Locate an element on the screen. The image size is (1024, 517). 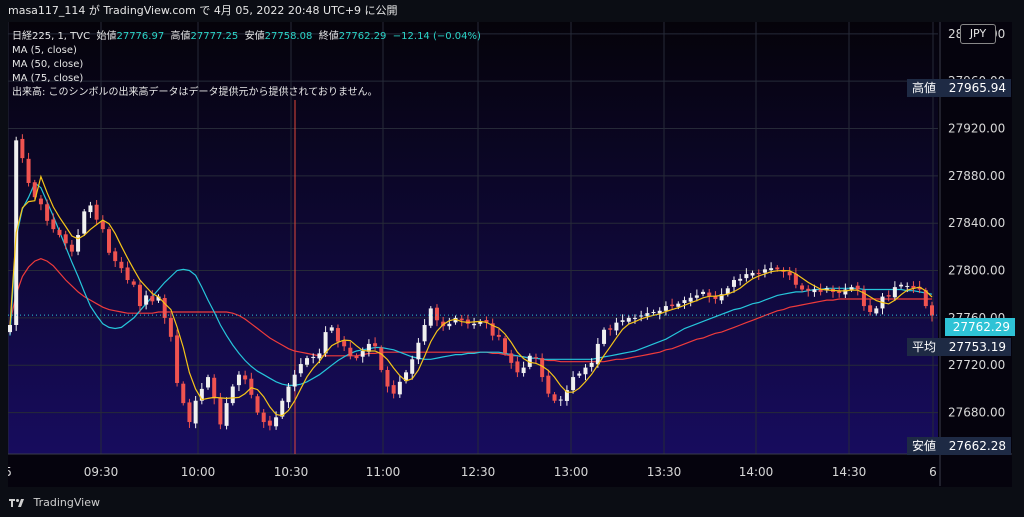
y-tick-label: 27680.00 is located at coordinates (976, 413).